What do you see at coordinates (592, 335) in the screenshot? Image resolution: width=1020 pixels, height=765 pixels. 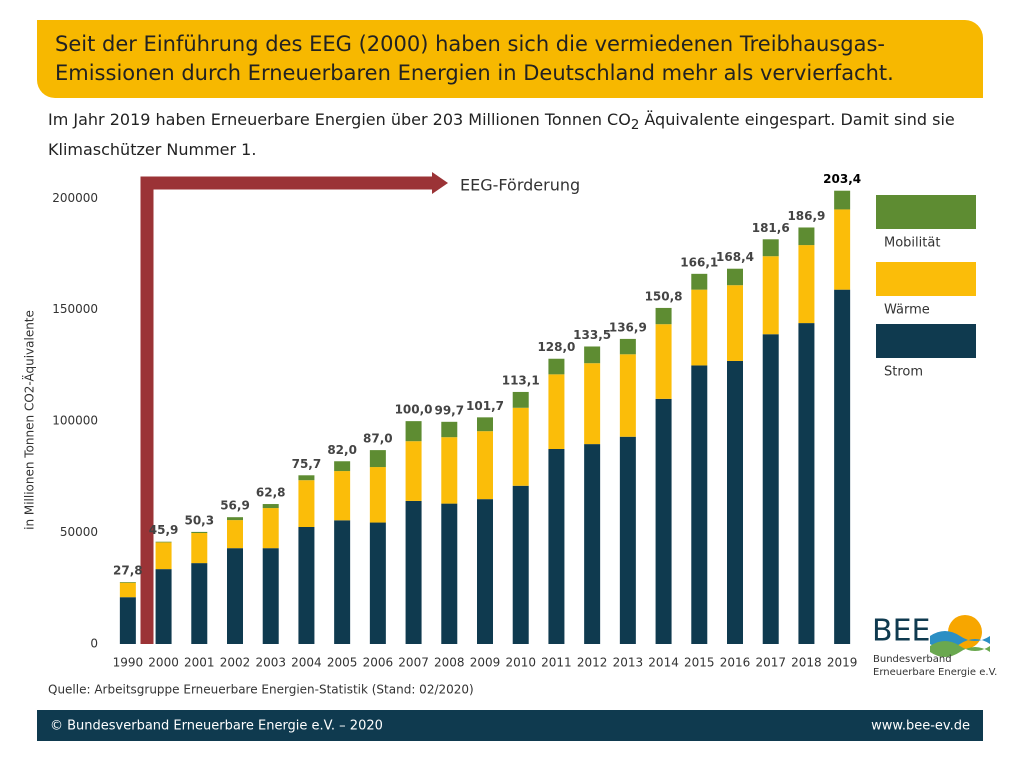 I see `total-label: 133,5` at bounding box center [592, 335].